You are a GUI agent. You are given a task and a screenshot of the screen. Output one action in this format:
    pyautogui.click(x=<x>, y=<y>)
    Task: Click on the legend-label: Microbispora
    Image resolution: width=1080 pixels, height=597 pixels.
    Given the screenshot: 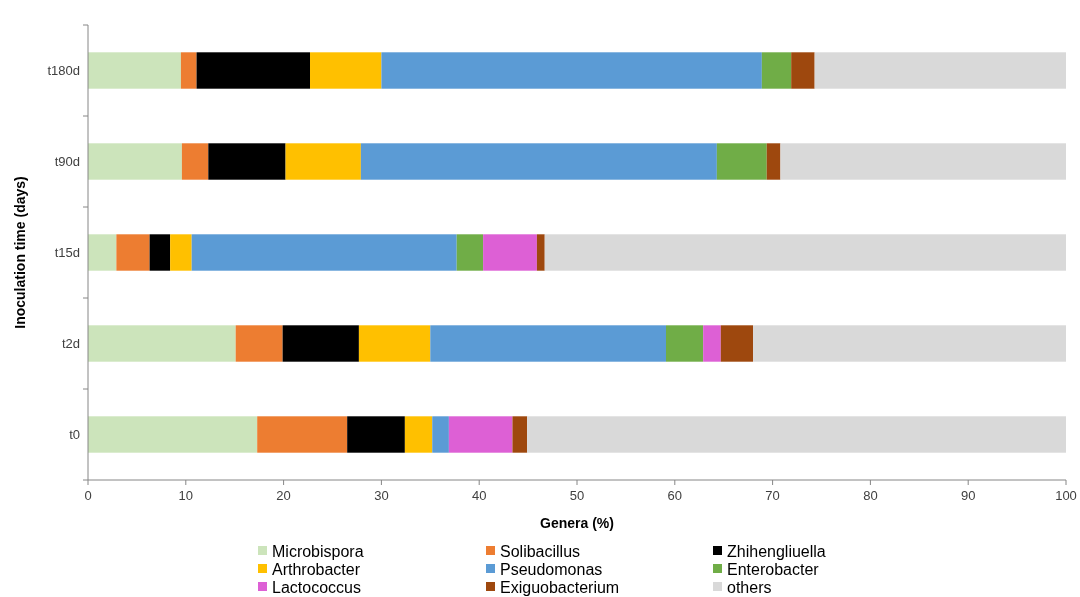 What is the action you would take?
    pyautogui.click(x=318, y=551)
    